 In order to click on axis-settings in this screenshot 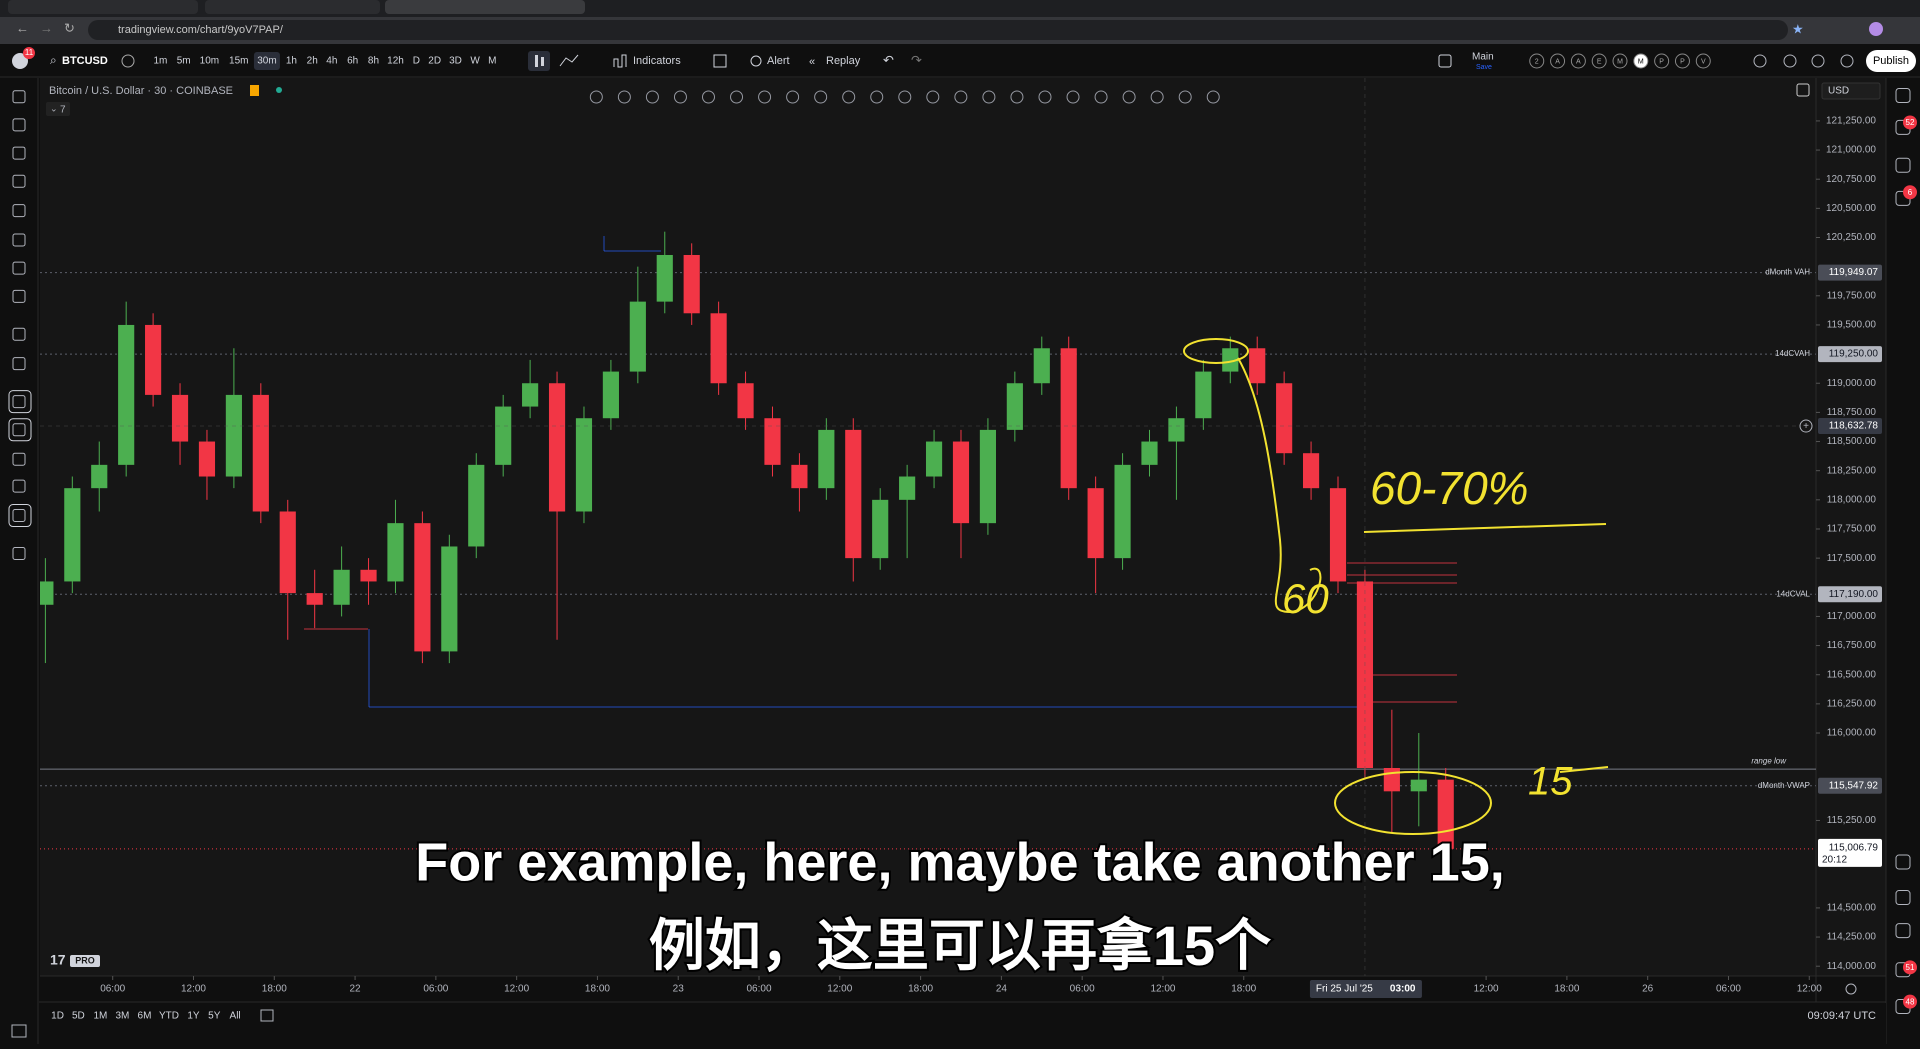, I will do `click(1851, 989)`.